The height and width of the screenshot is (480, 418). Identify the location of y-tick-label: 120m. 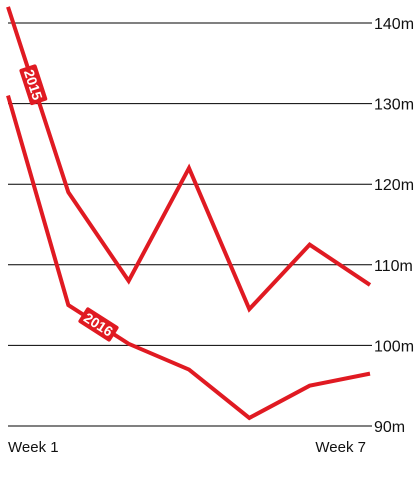
(394, 185).